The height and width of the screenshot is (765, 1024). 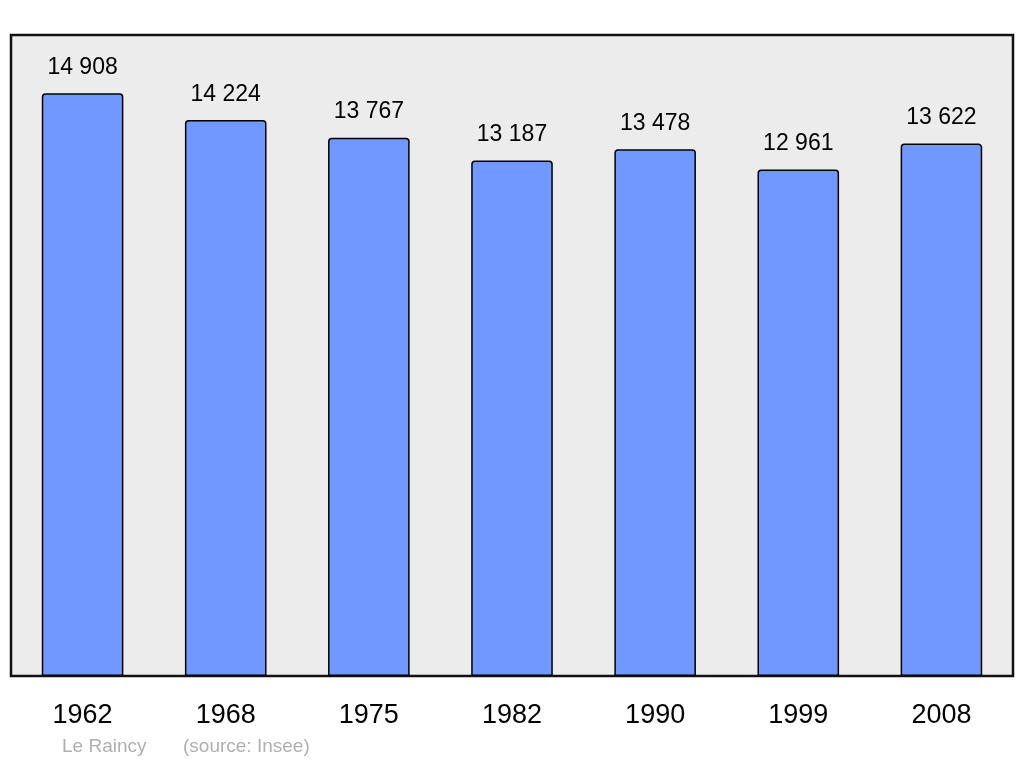 What do you see at coordinates (104, 745) in the screenshot?
I see `text: Le Raincy` at bounding box center [104, 745].